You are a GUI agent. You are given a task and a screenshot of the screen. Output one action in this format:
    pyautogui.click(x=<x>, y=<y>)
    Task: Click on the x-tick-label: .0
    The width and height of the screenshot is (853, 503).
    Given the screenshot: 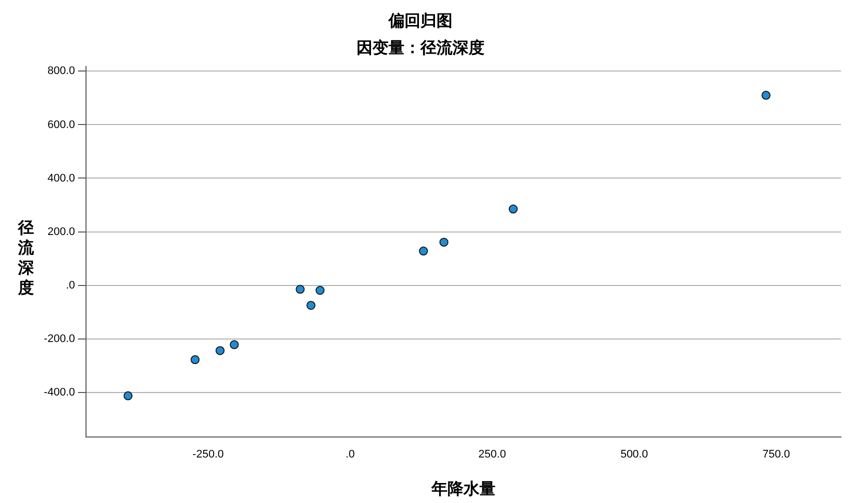 What is the action you would take?
    pyautogui.click(x=350, y=454)
    